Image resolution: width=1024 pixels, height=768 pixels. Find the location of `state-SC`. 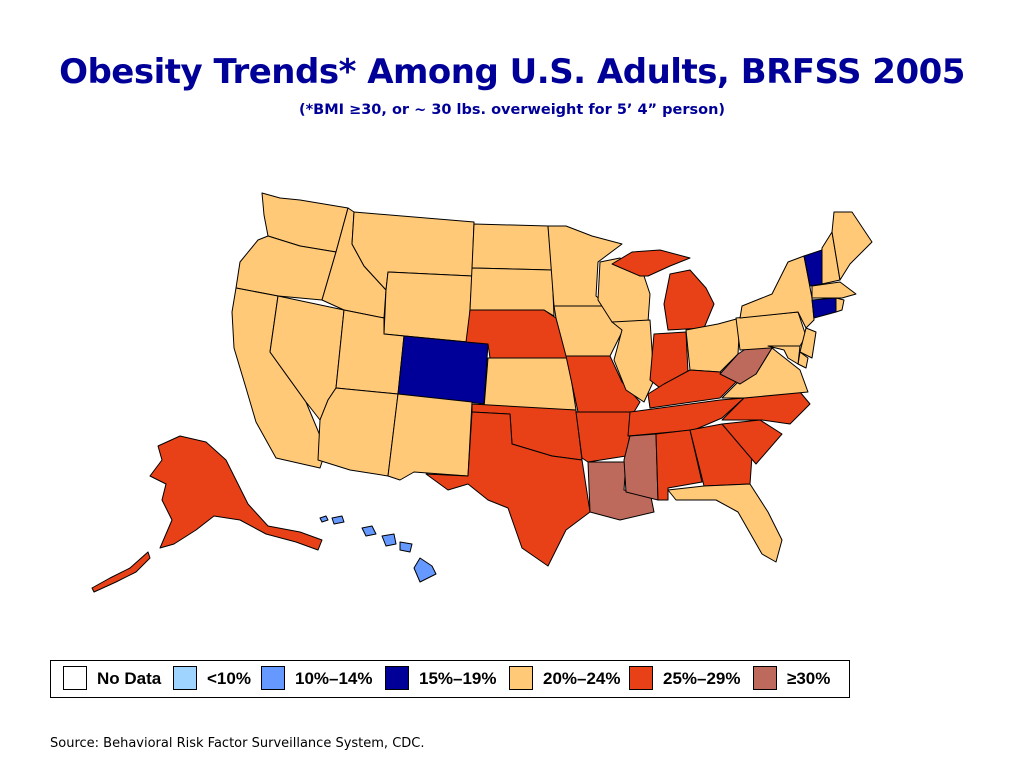

state-SC is located at coordinates (752, 442).